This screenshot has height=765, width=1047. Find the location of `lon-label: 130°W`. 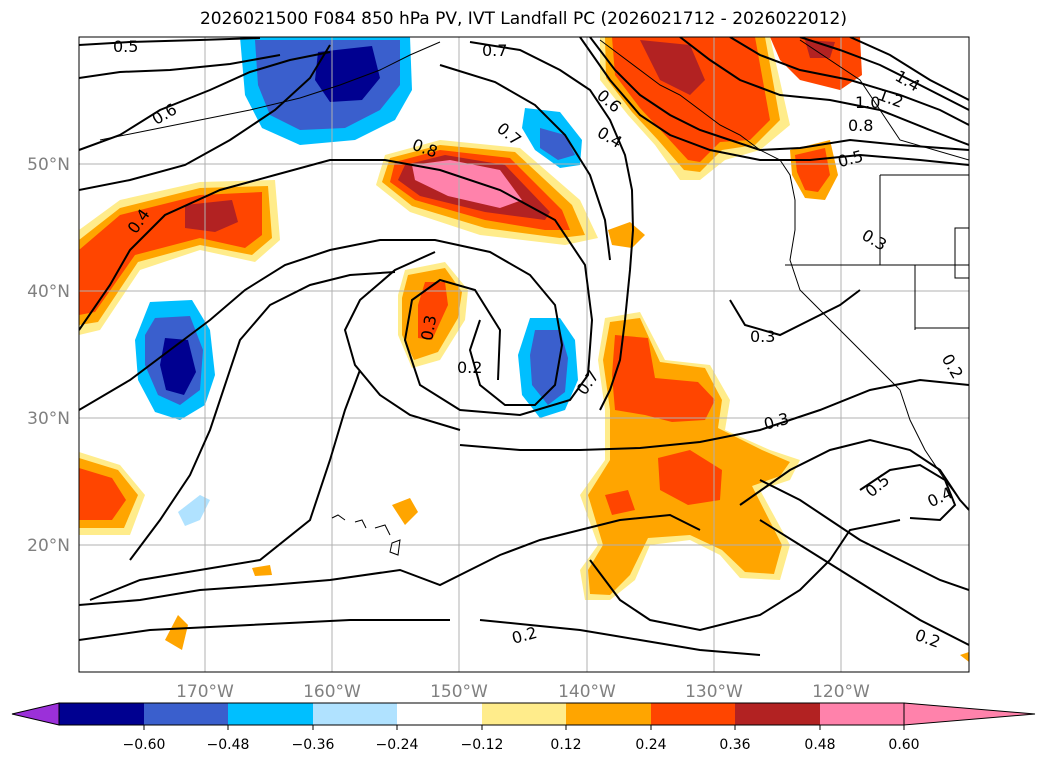

lon-label: 130°W is located at coordinates (714, 692).